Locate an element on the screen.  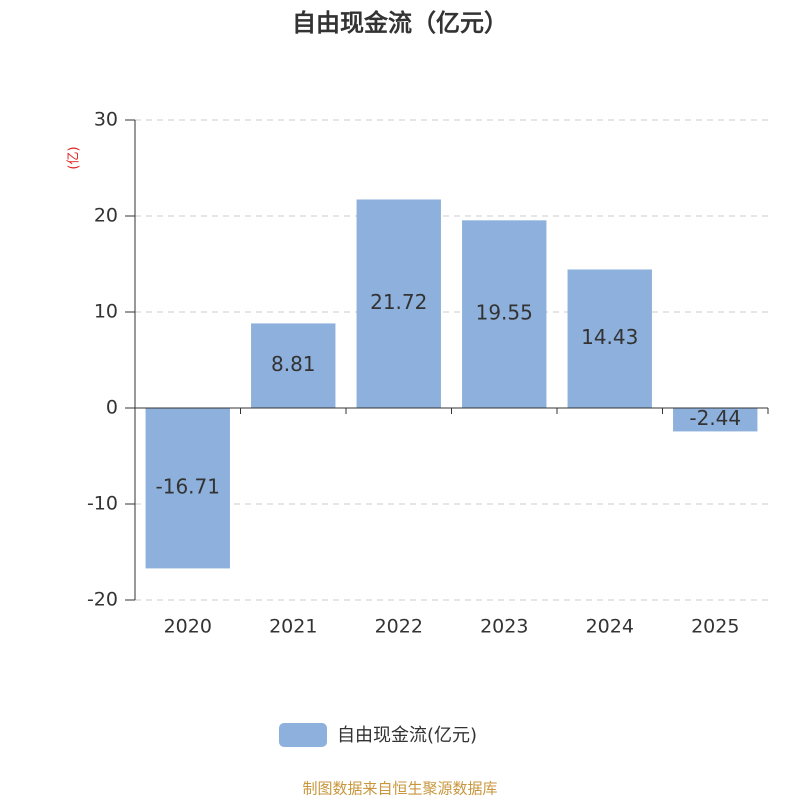
value-label: -16.71 is located at coordinates (188, 487).